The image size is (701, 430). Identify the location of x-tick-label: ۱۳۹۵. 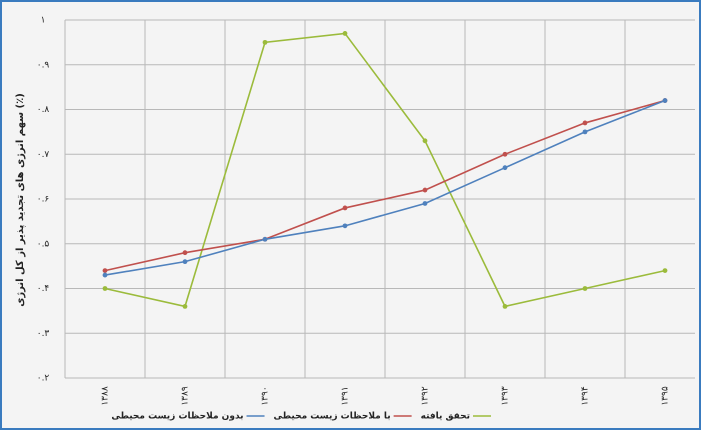
(666, 396).